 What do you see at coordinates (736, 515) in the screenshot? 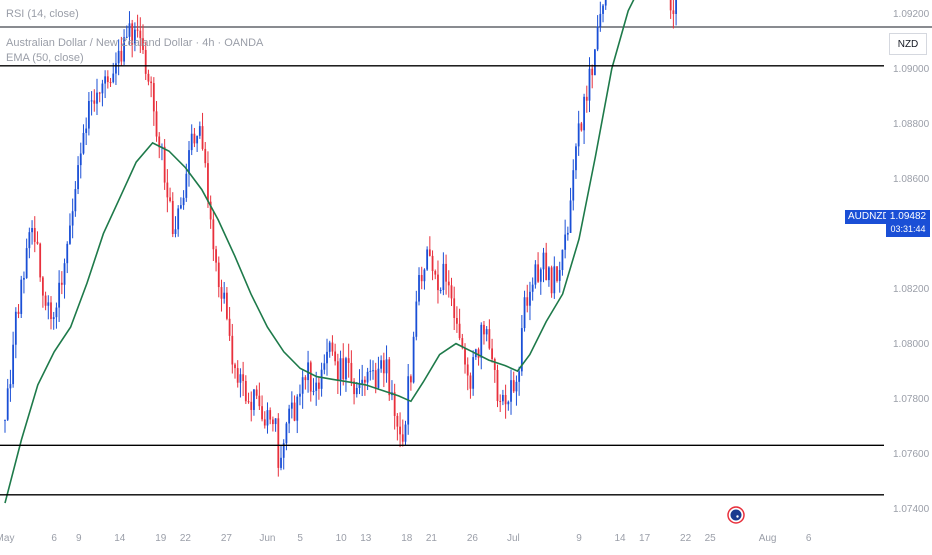
I see `flag-icon` at bounding box center [736, 515].